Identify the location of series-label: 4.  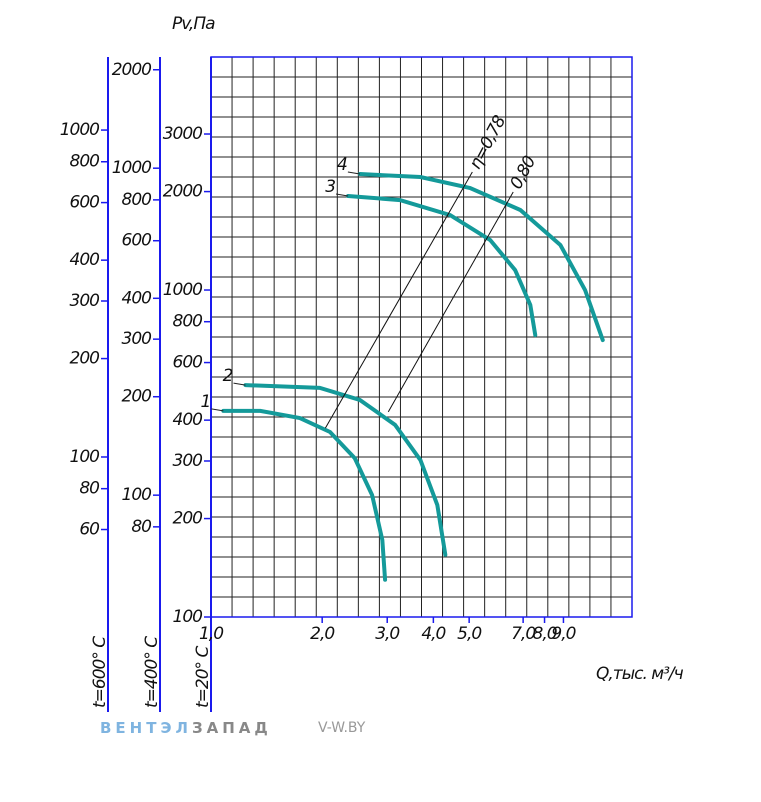
(342, 165).